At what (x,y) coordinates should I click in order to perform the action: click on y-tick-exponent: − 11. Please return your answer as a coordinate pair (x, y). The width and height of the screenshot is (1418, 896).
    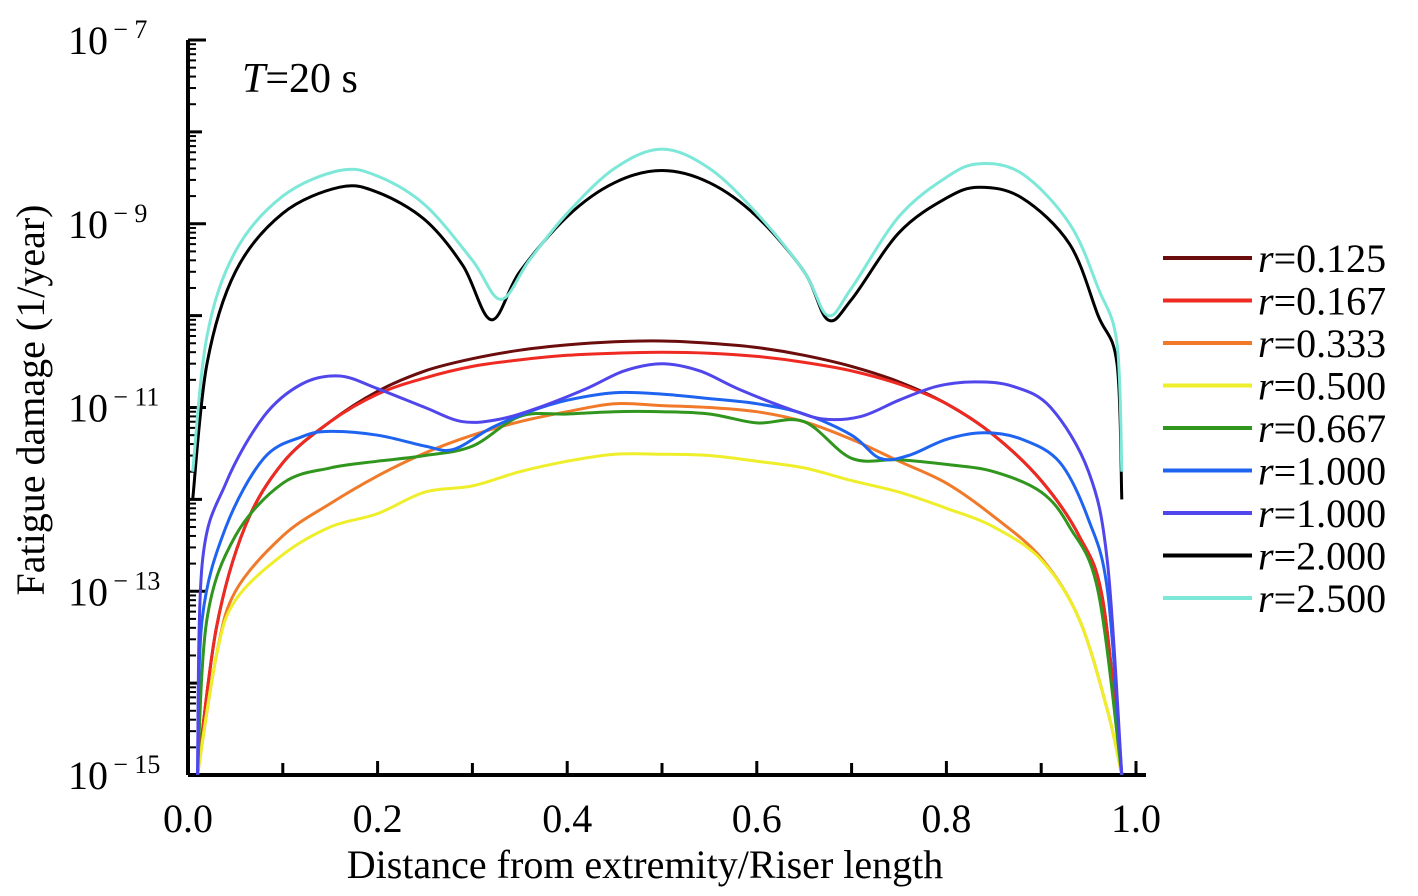
    Looking at the image, I should click on (133, 397).